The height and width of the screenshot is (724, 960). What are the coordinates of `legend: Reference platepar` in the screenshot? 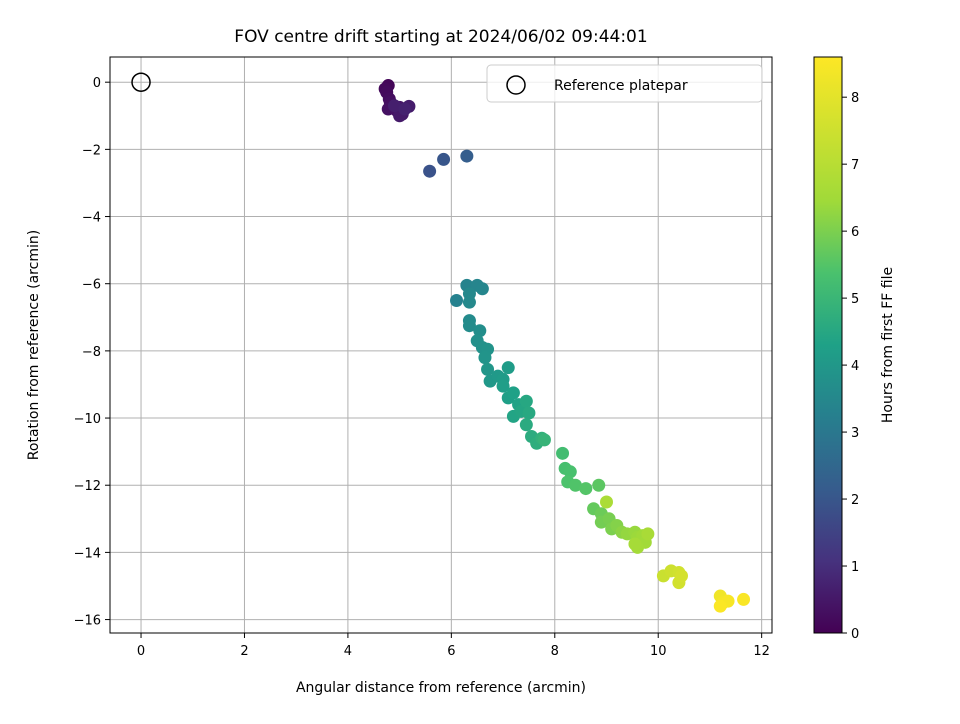 It's located at (624, 83).